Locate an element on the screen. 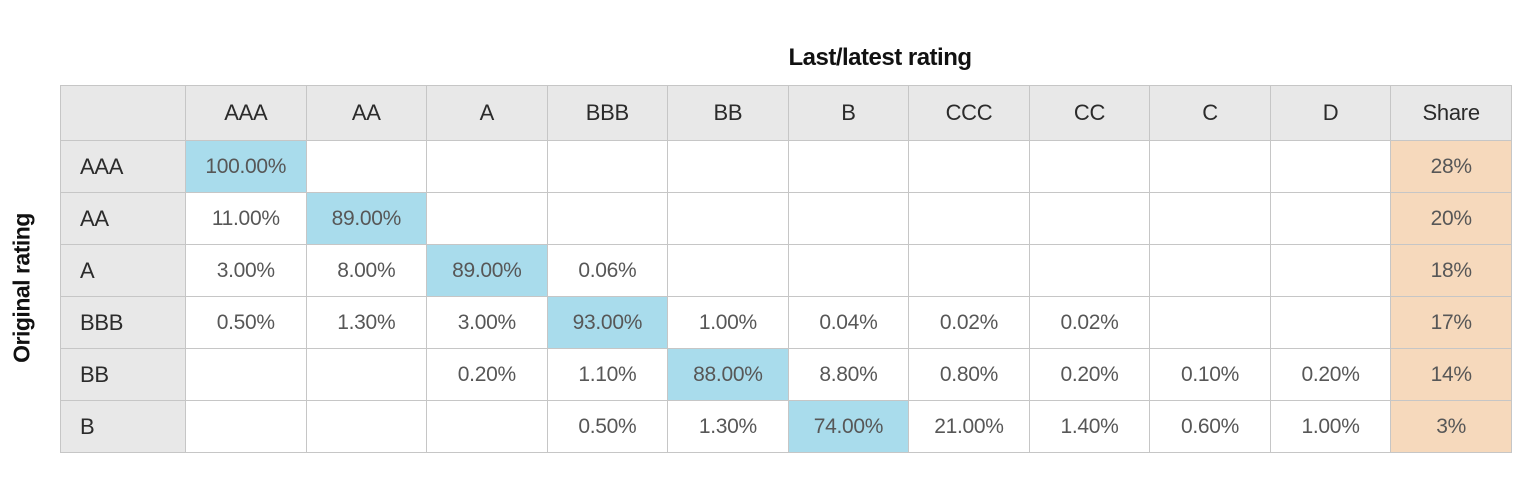  matrix-cell-a-cc is located at coordinates (1089, 270).